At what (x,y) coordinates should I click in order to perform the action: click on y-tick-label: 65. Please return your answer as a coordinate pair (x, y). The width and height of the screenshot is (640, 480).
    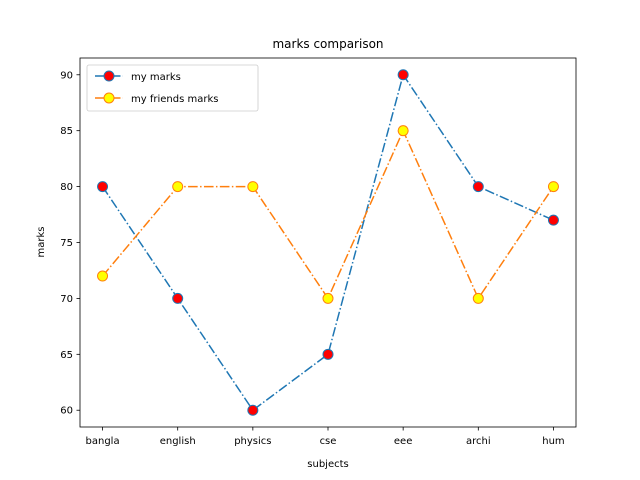
    Looking at the image, I should click on (66, 355).